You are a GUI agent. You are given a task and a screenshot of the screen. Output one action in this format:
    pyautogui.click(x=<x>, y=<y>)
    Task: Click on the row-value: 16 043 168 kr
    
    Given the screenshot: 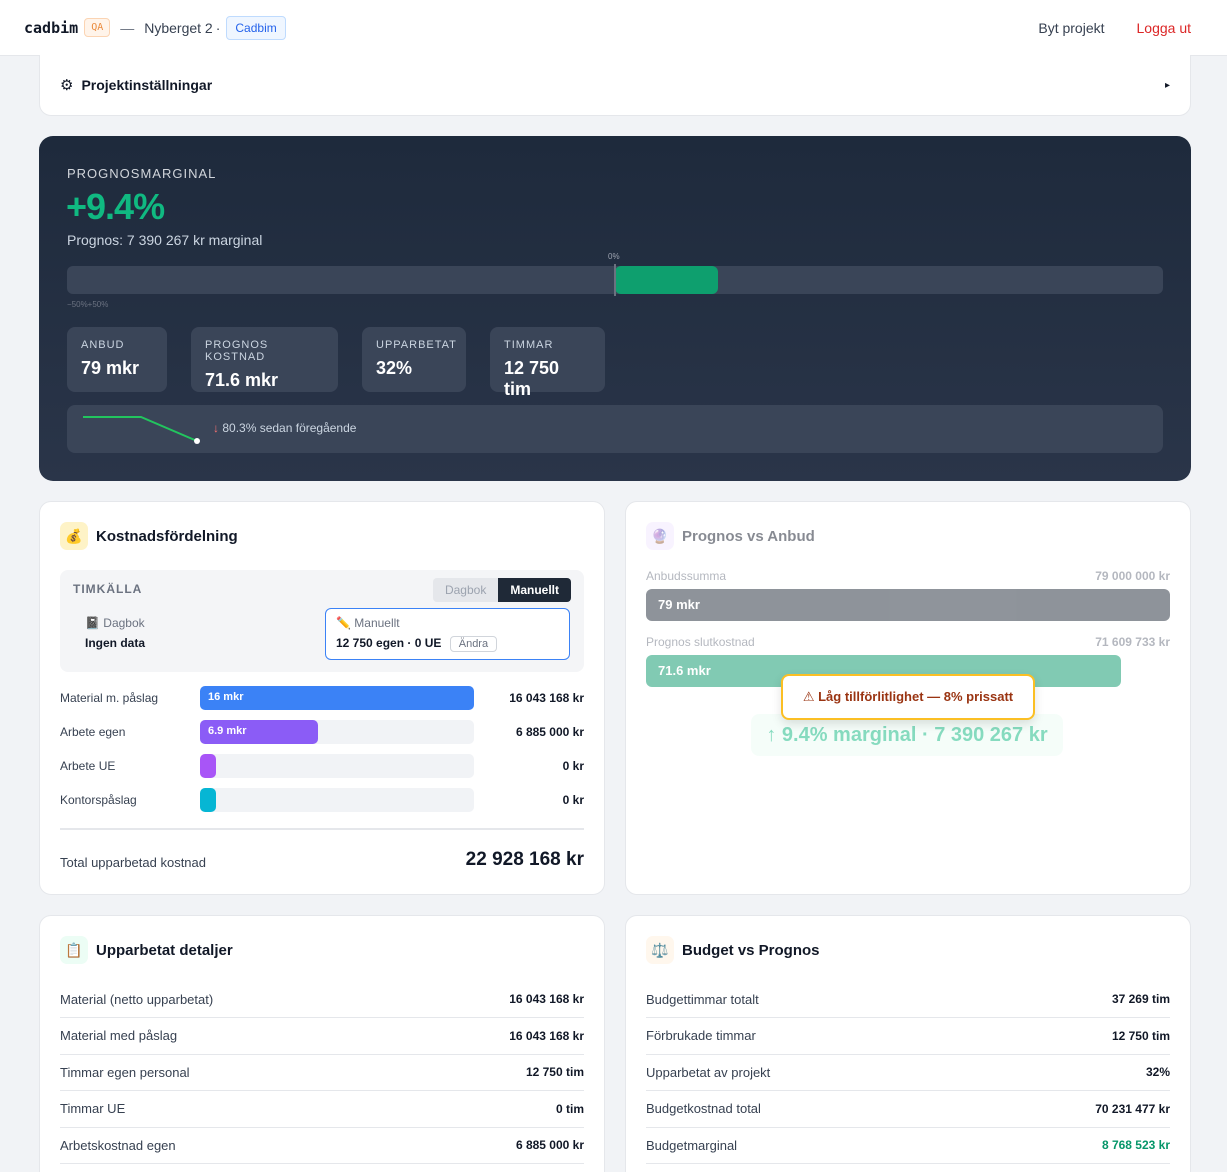 What is the action you would take?
    pyautogui.click(x=546, y=999)
    